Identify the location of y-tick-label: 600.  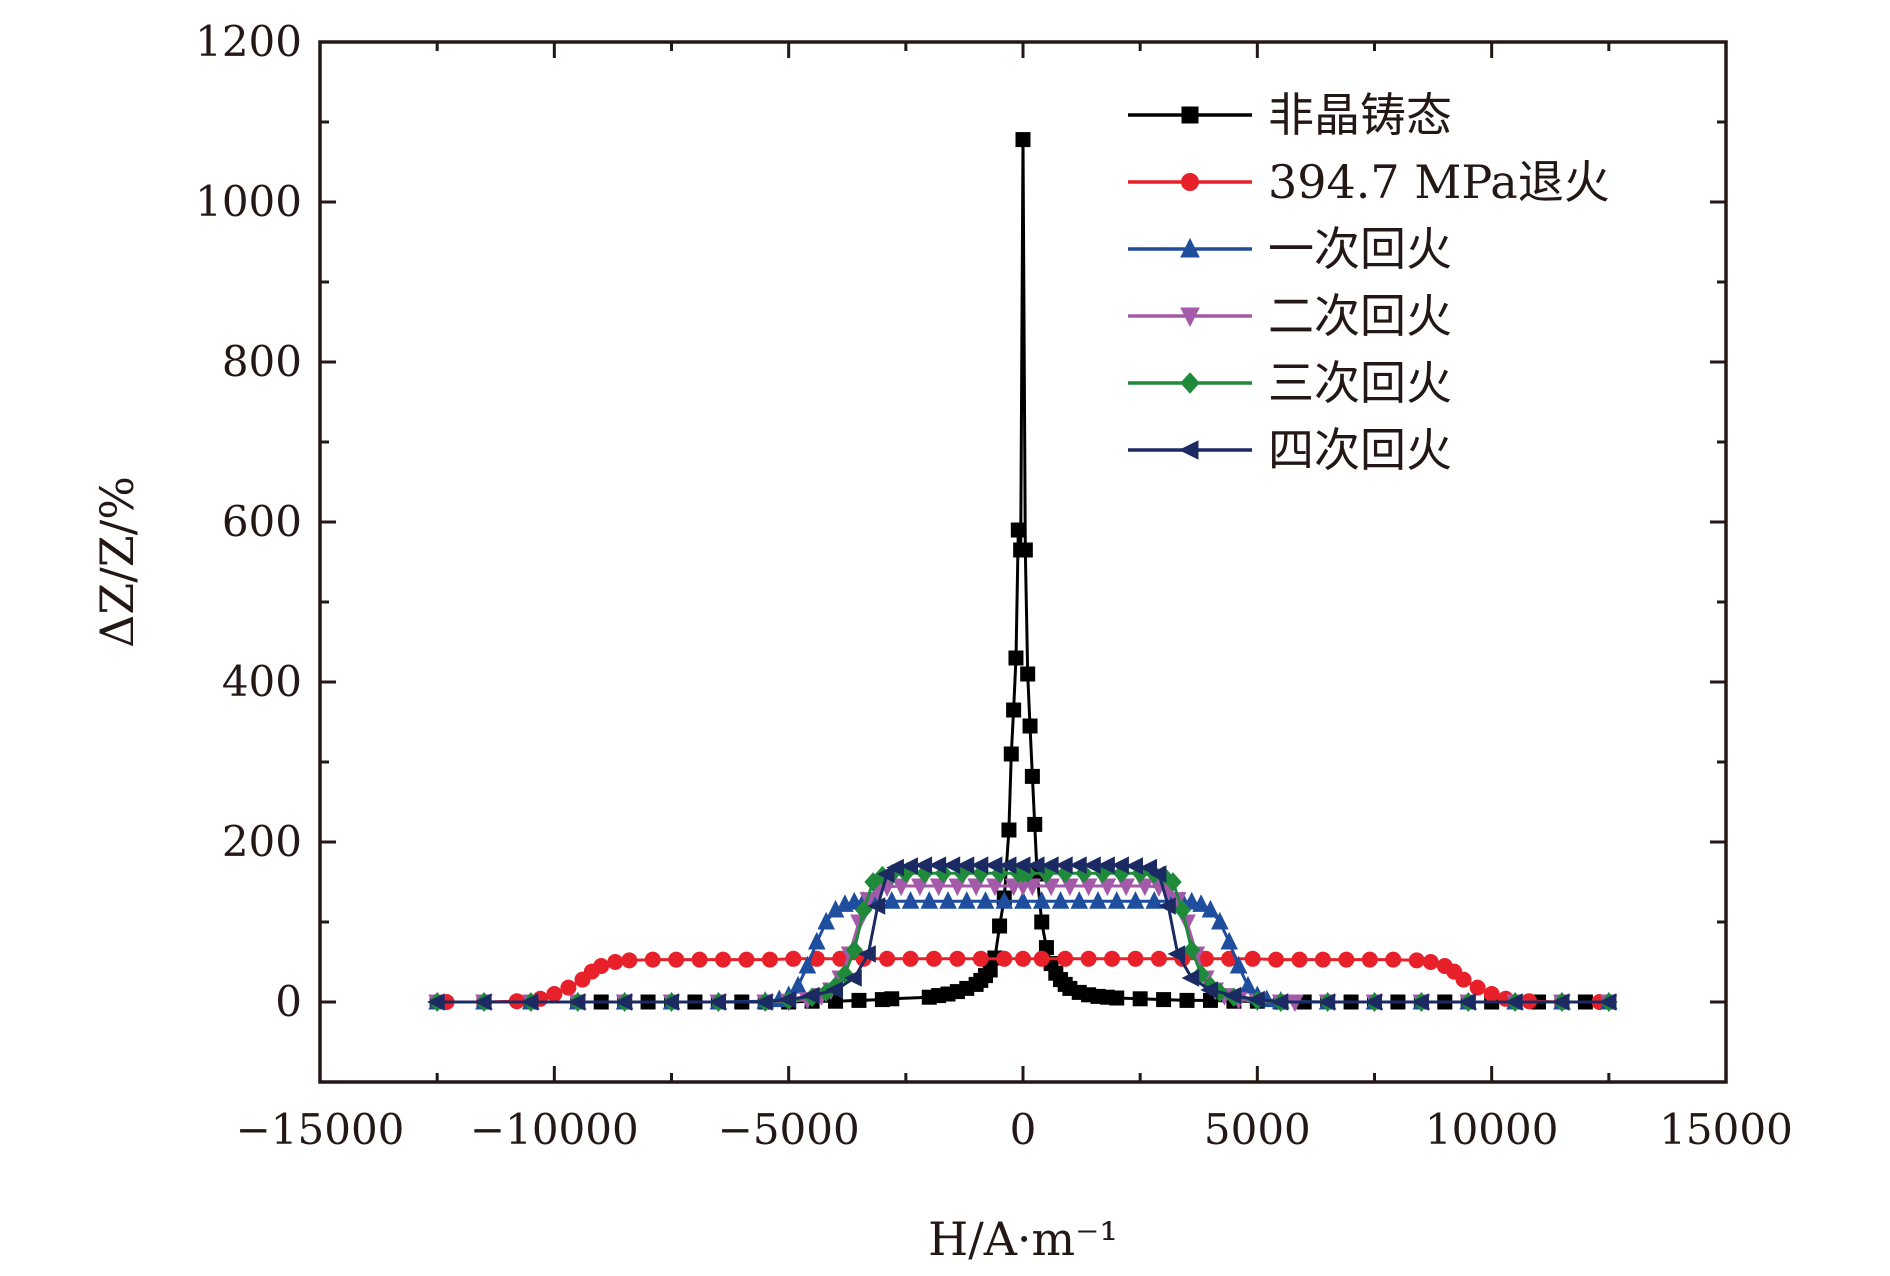
(262, 521).